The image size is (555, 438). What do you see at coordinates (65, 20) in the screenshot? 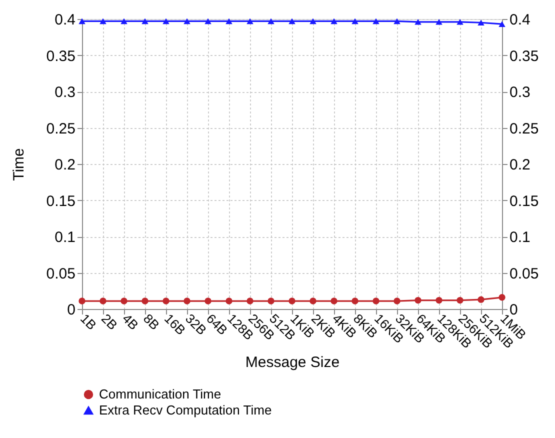
I see `y-tick-label: 0.4` at bounding box center [65, 20].